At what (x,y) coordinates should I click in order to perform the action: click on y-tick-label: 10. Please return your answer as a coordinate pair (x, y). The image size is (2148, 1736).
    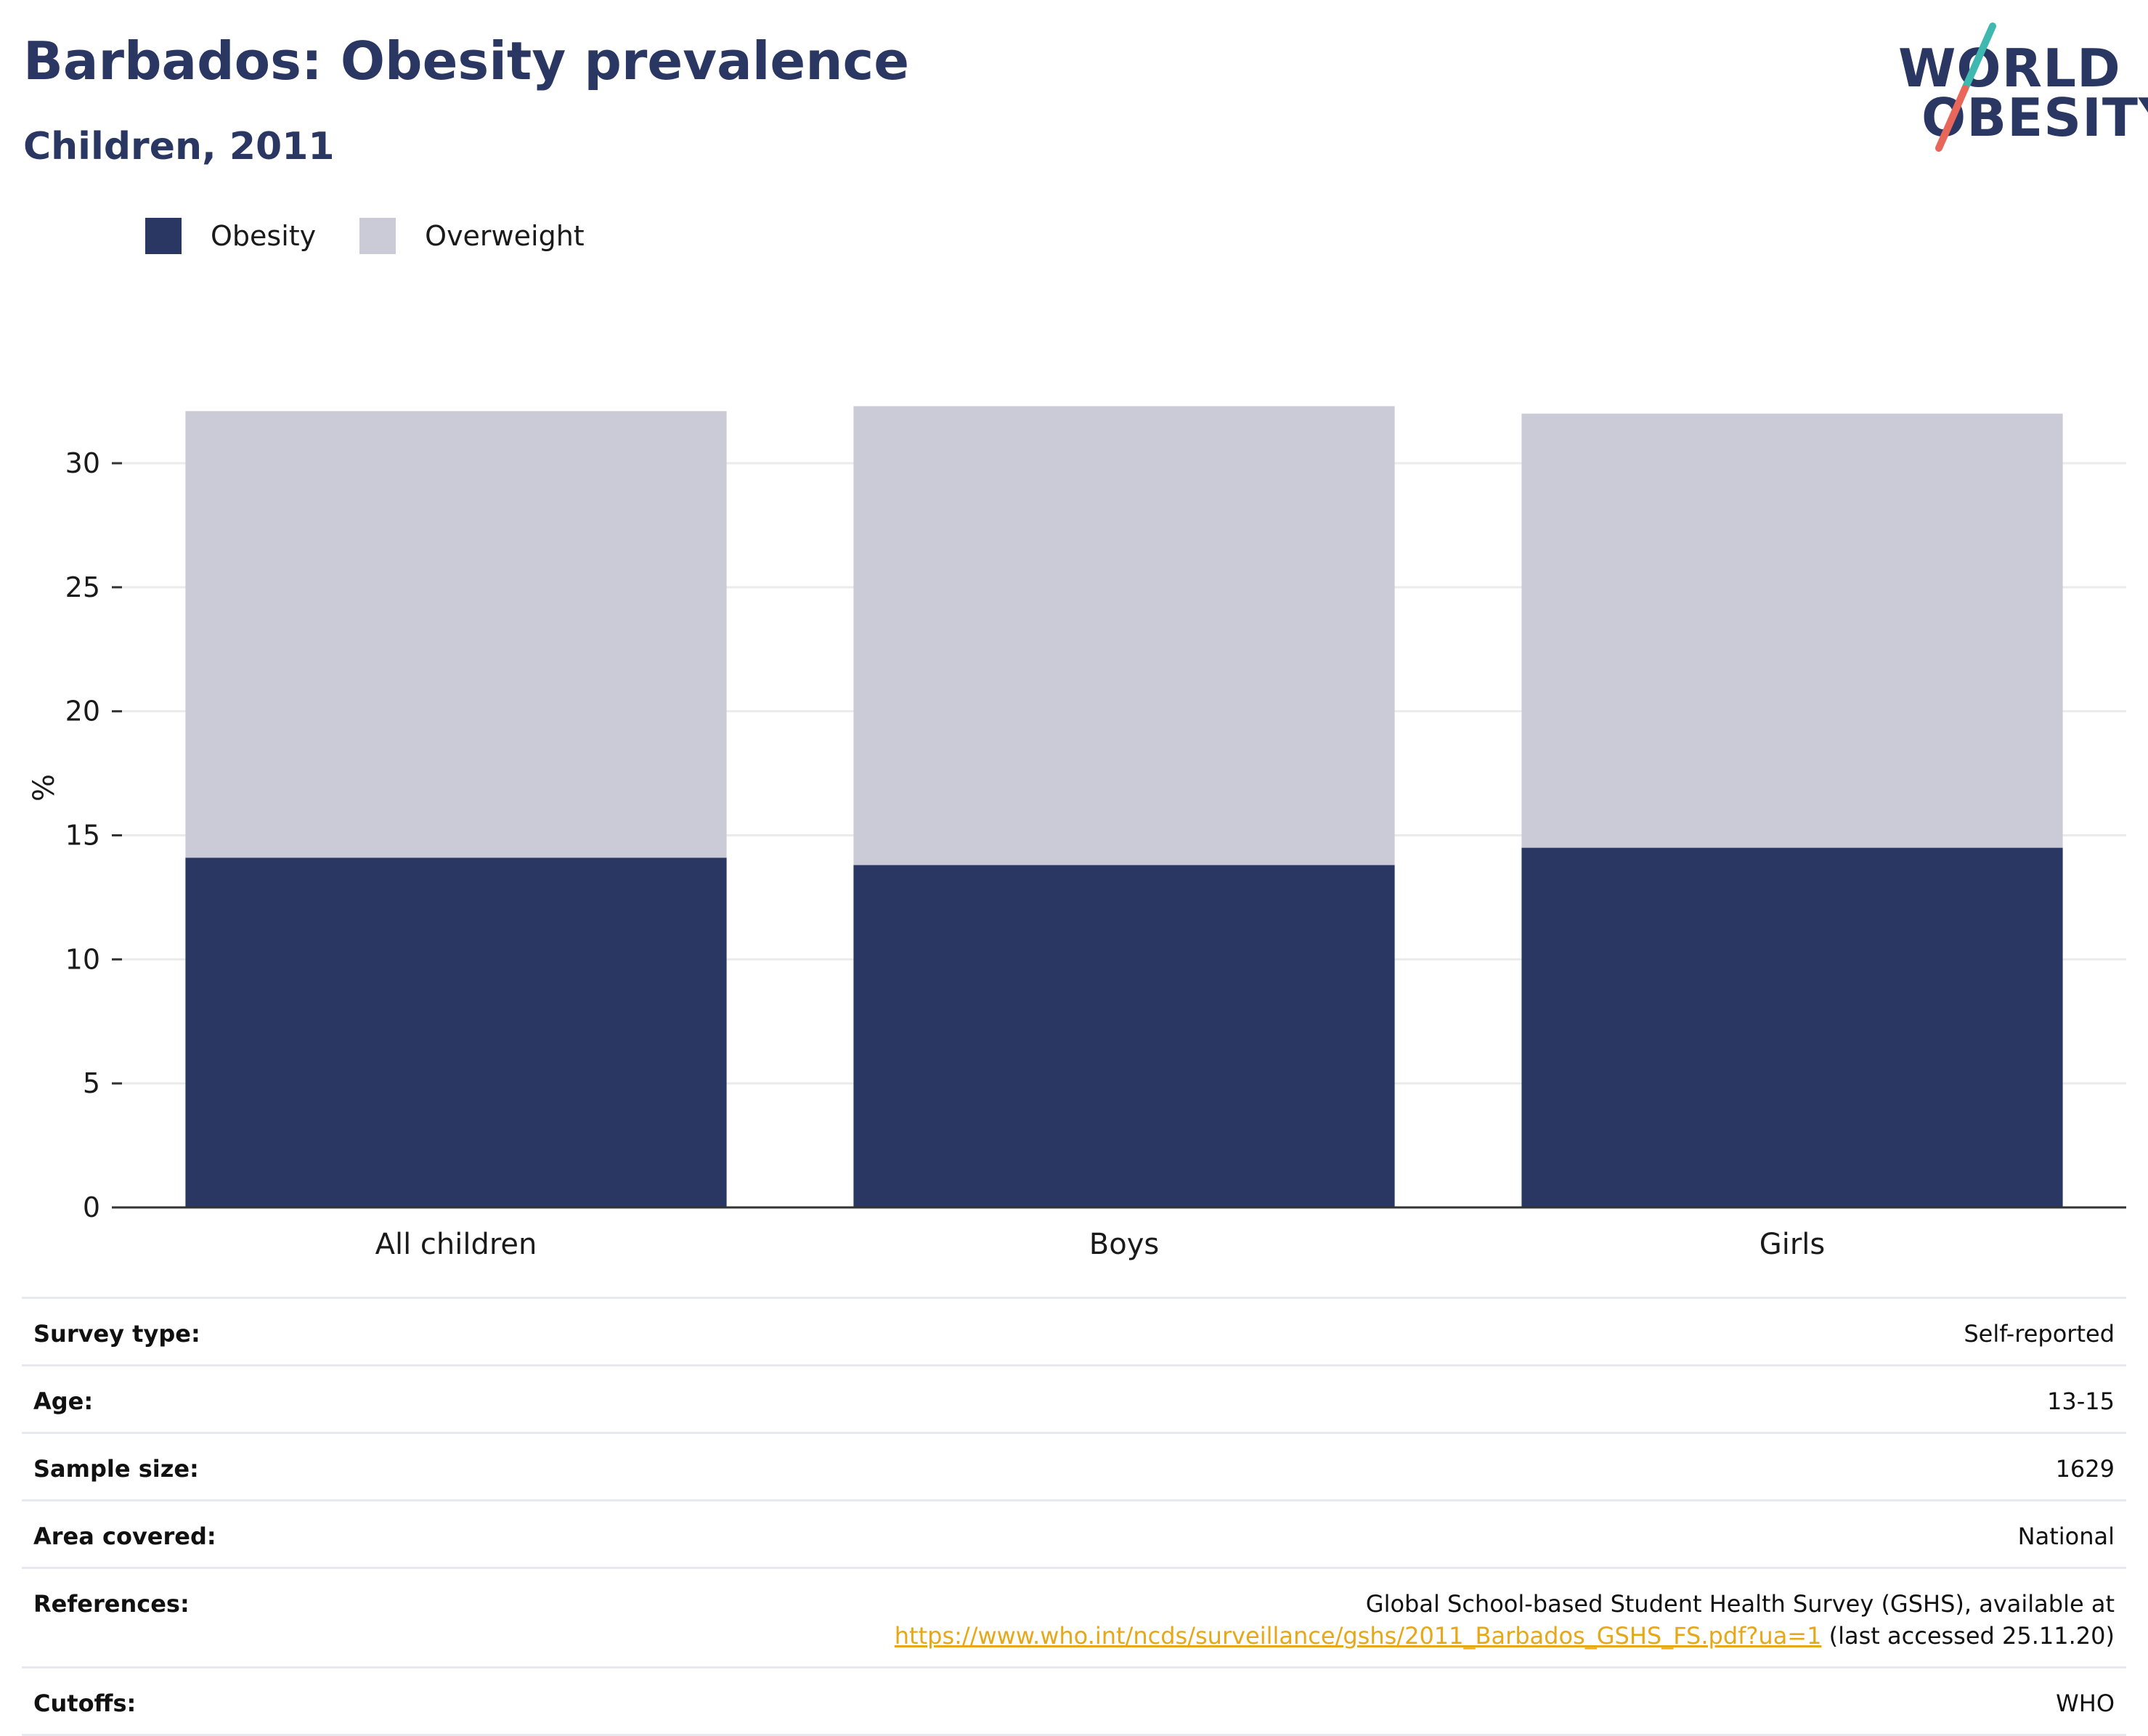
    Looking at the image, I should click on (82, 959).